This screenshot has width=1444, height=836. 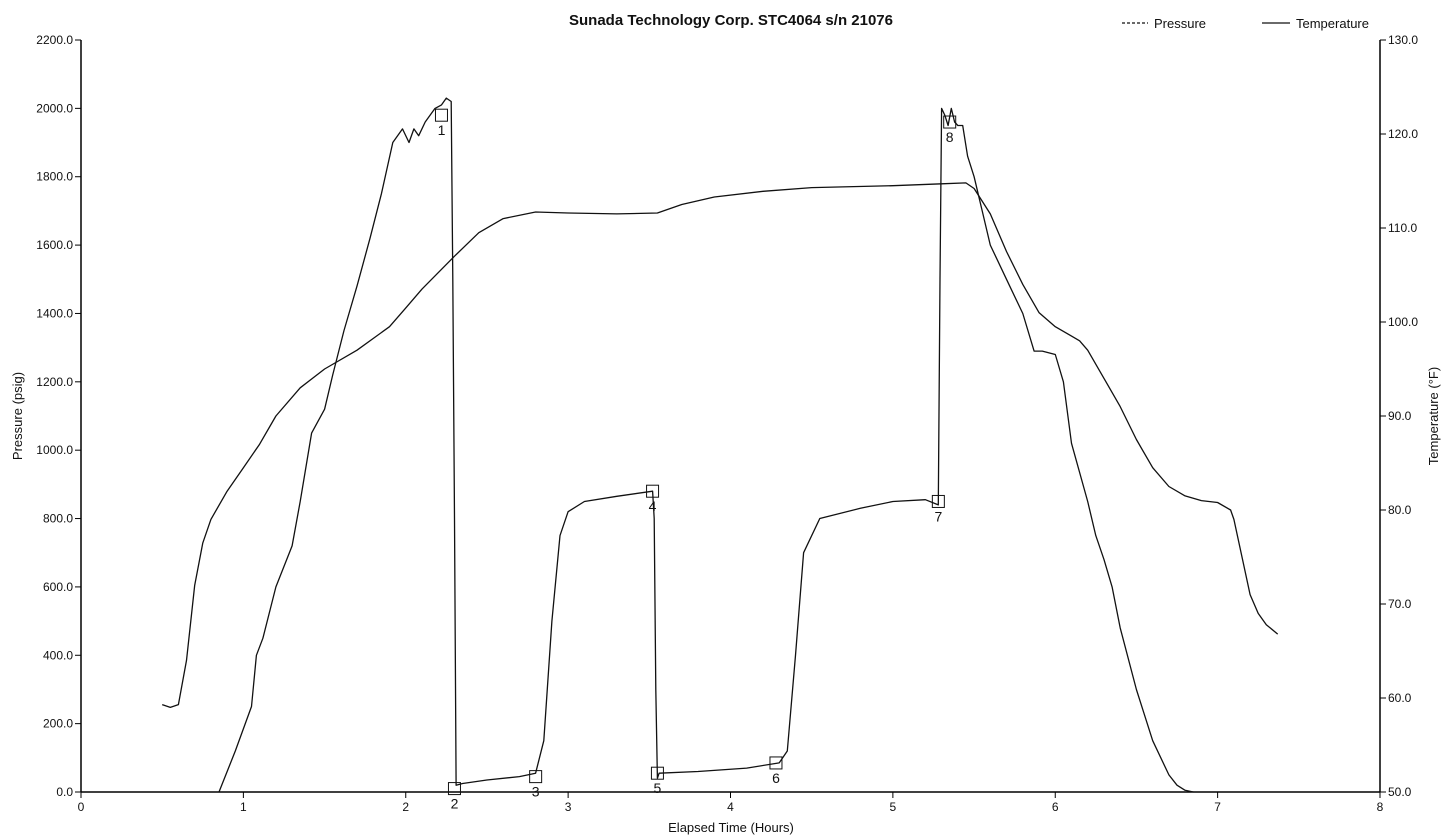 I want to click on right-y-tick-label: 110.0, so click(x=1402, y=228).